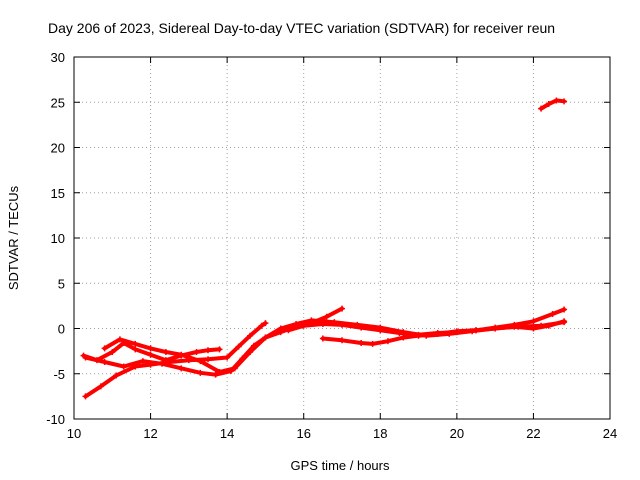 The width and height of the screenshot is (640, 480). Describe the element at coordinates (380, 433) in the screenshot. I see `x-tick-label: 18` at that location.